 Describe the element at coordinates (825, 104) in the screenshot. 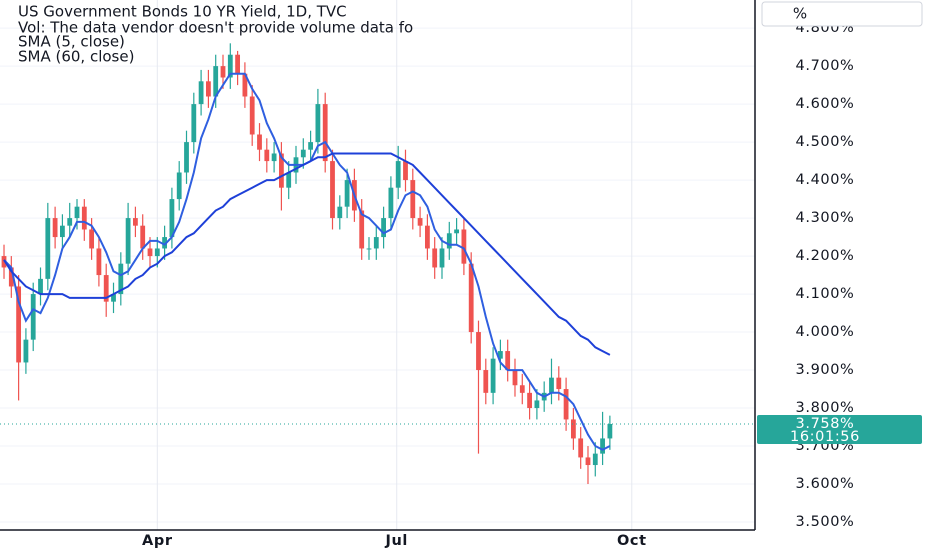

I see `y-tick-label: 4.600%` at that location.